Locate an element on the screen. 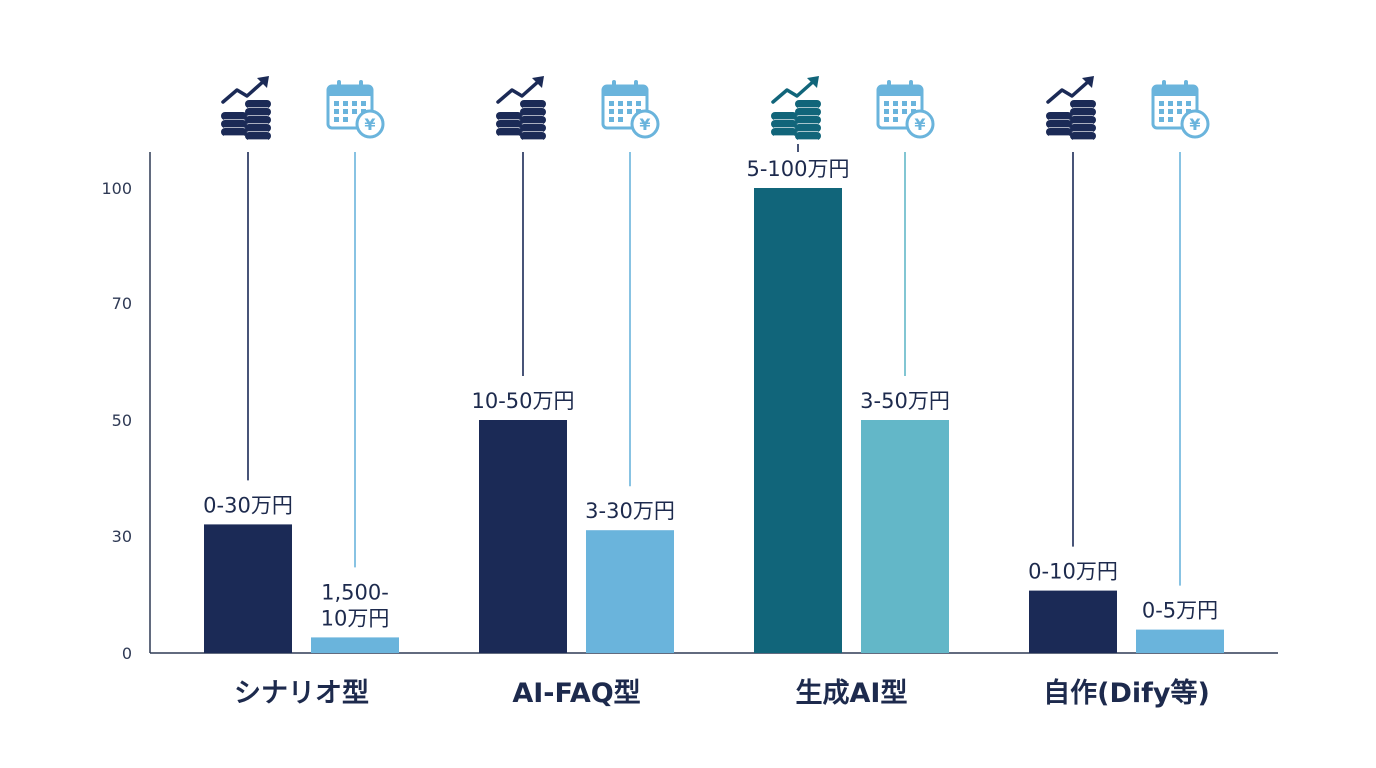  icons: ¥ ¥ ¥ ¥ is located at coordinates (715, 108).